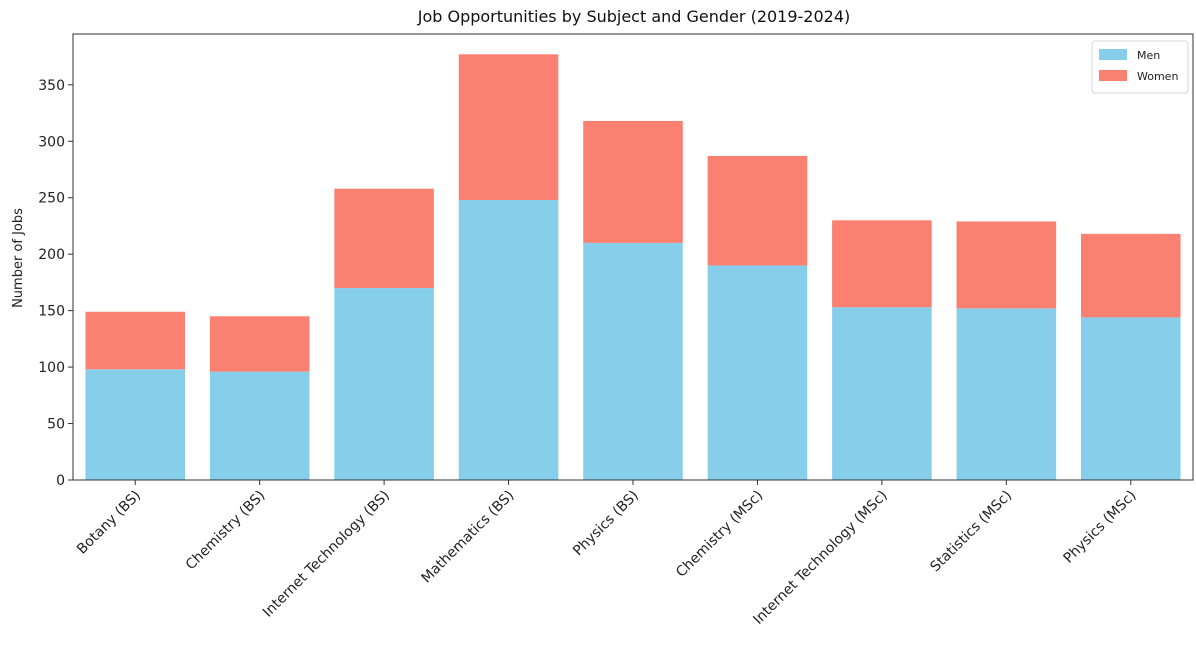 This screenshot has width=1196, height=667. I want to click on y-tick-label: 300, so click(51, 142).